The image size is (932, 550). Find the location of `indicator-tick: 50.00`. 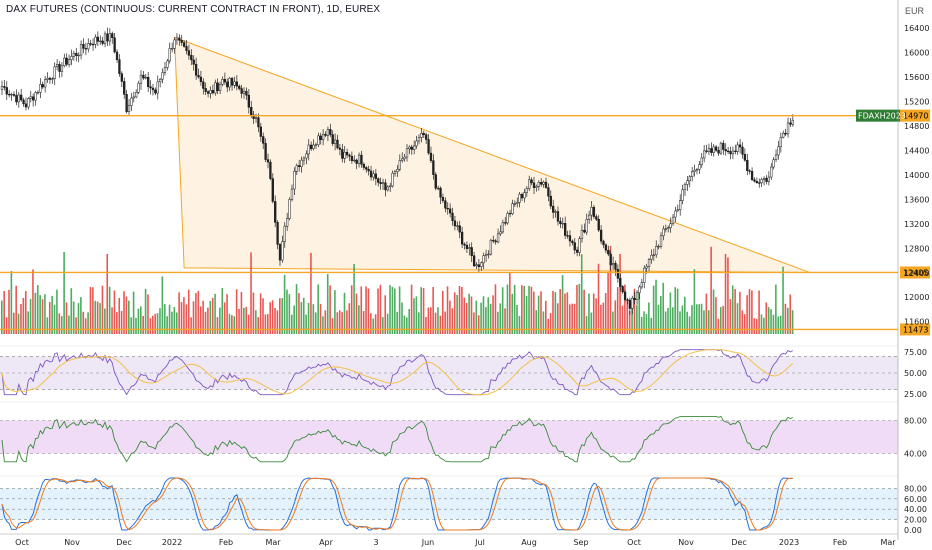

indicator-tick: 50.00 is located at coordinates (915, 373).